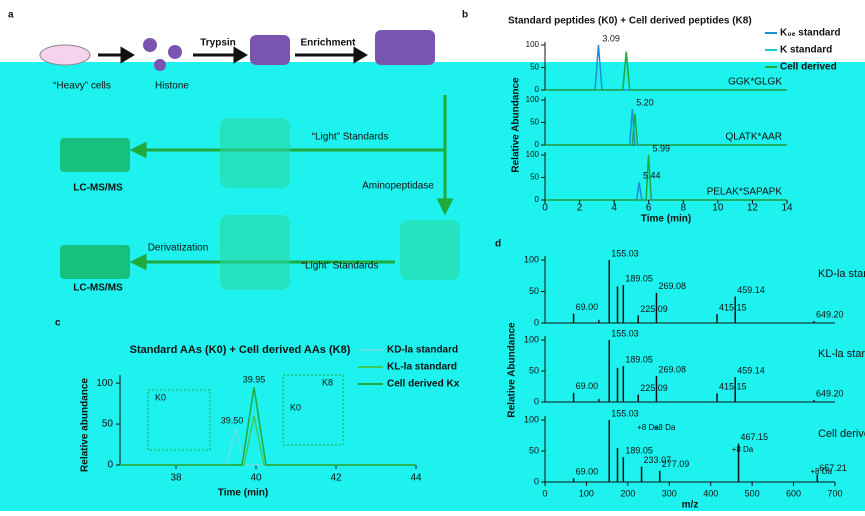  What do you see at coordinates (416, 478) in the screenshot?
I see `x-tick-label: 44` at bounding box center [416, 478].